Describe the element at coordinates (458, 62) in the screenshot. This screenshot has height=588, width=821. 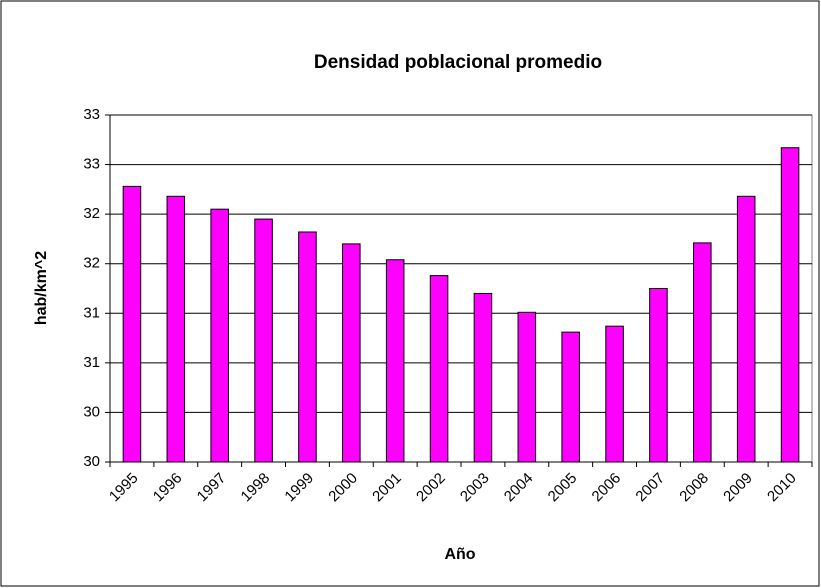
I see `chart-title: Densidad poblacional promedio` at that location.